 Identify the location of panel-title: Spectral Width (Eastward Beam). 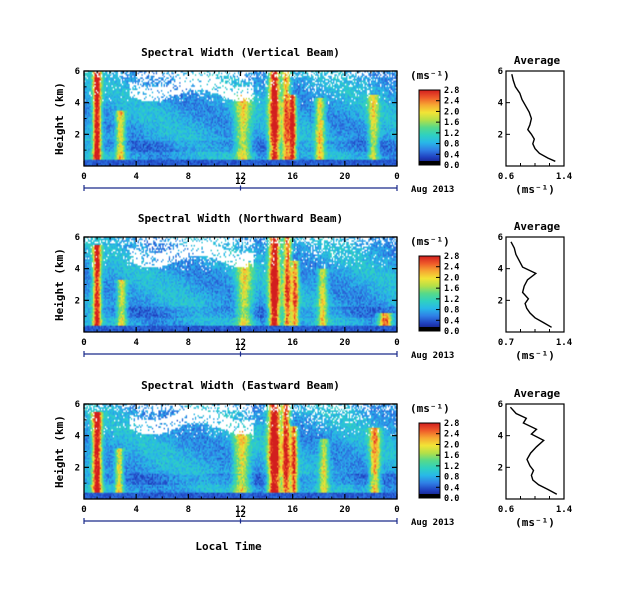
(240, 385).